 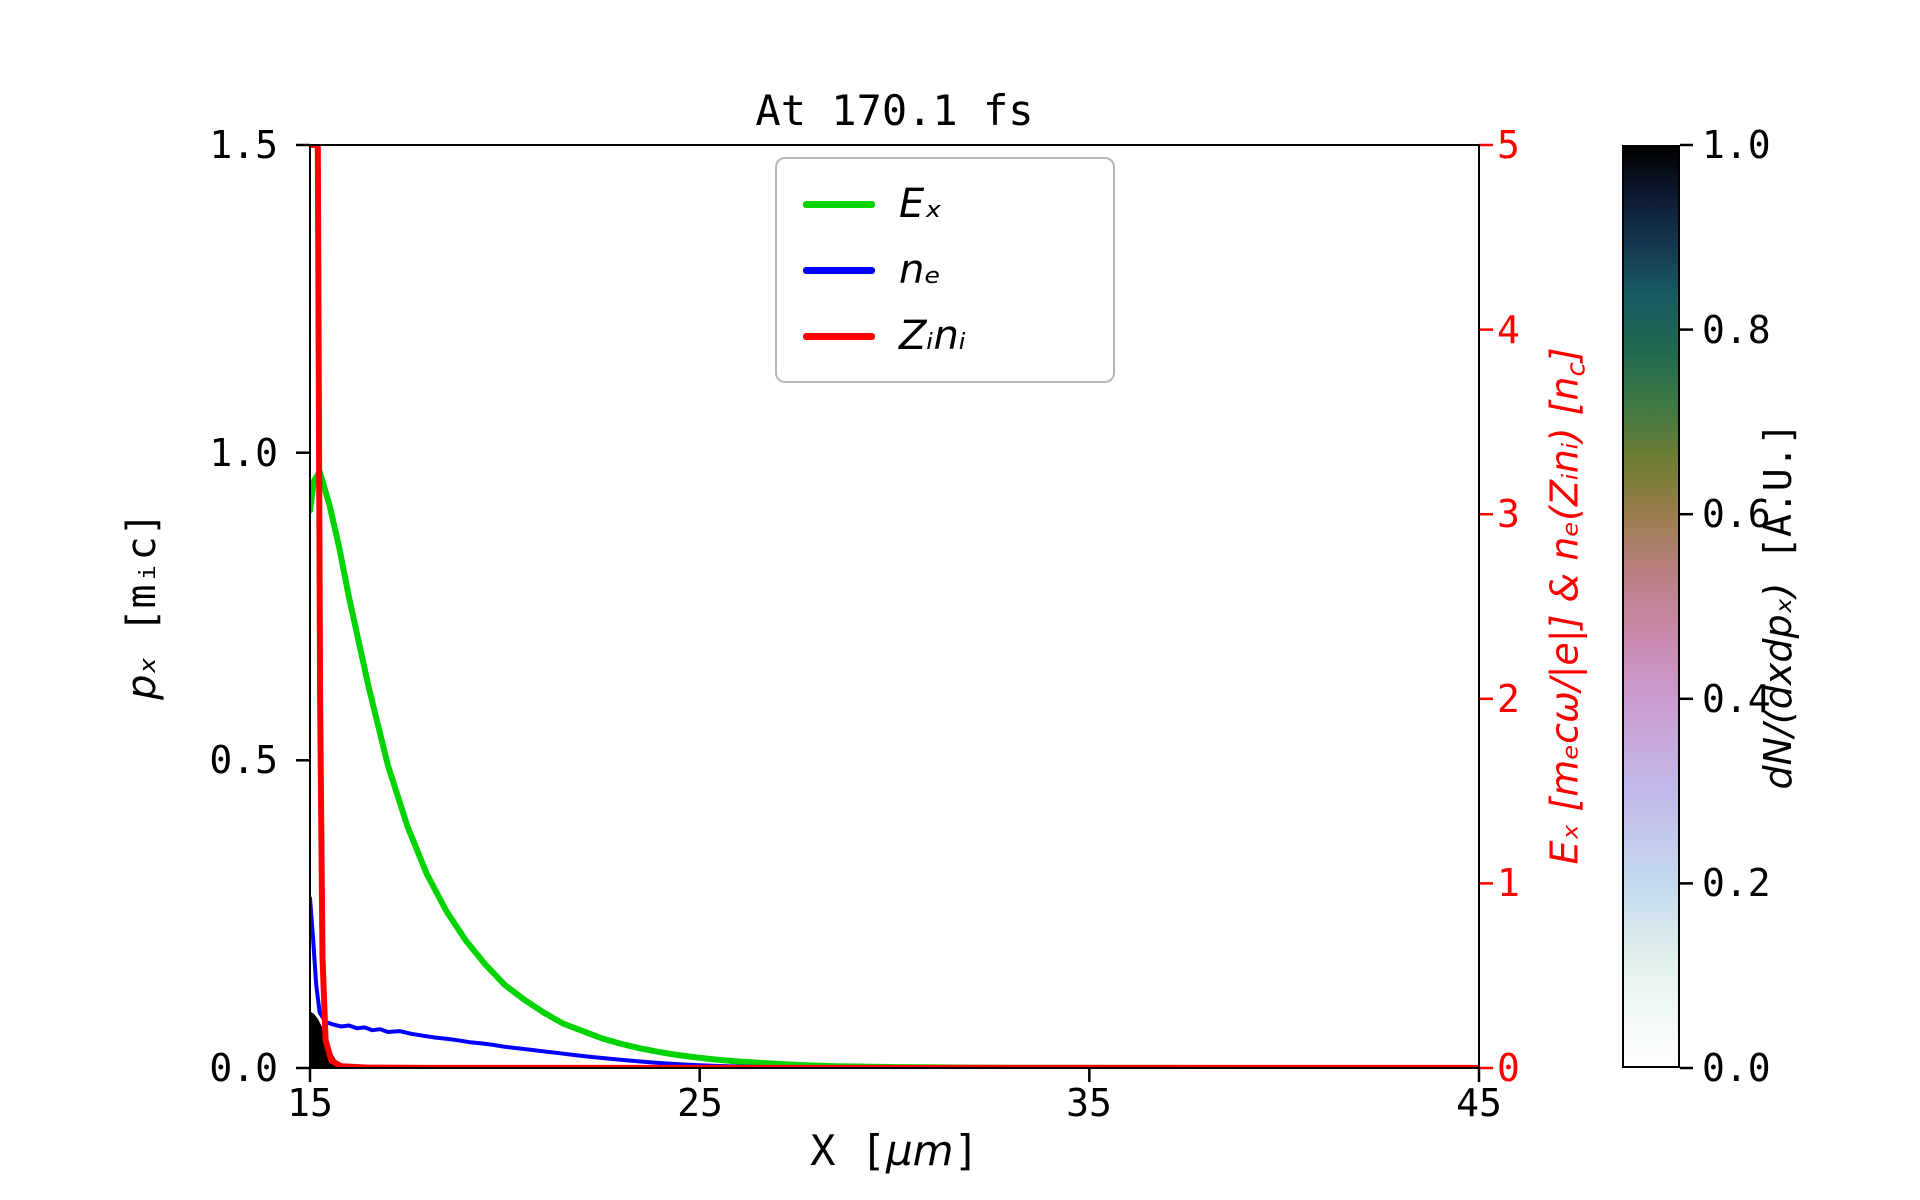 What do you see at coordinates (839, 270) in the screenshot?
I see `legend-line-ne` at bounding box center [839, 270].